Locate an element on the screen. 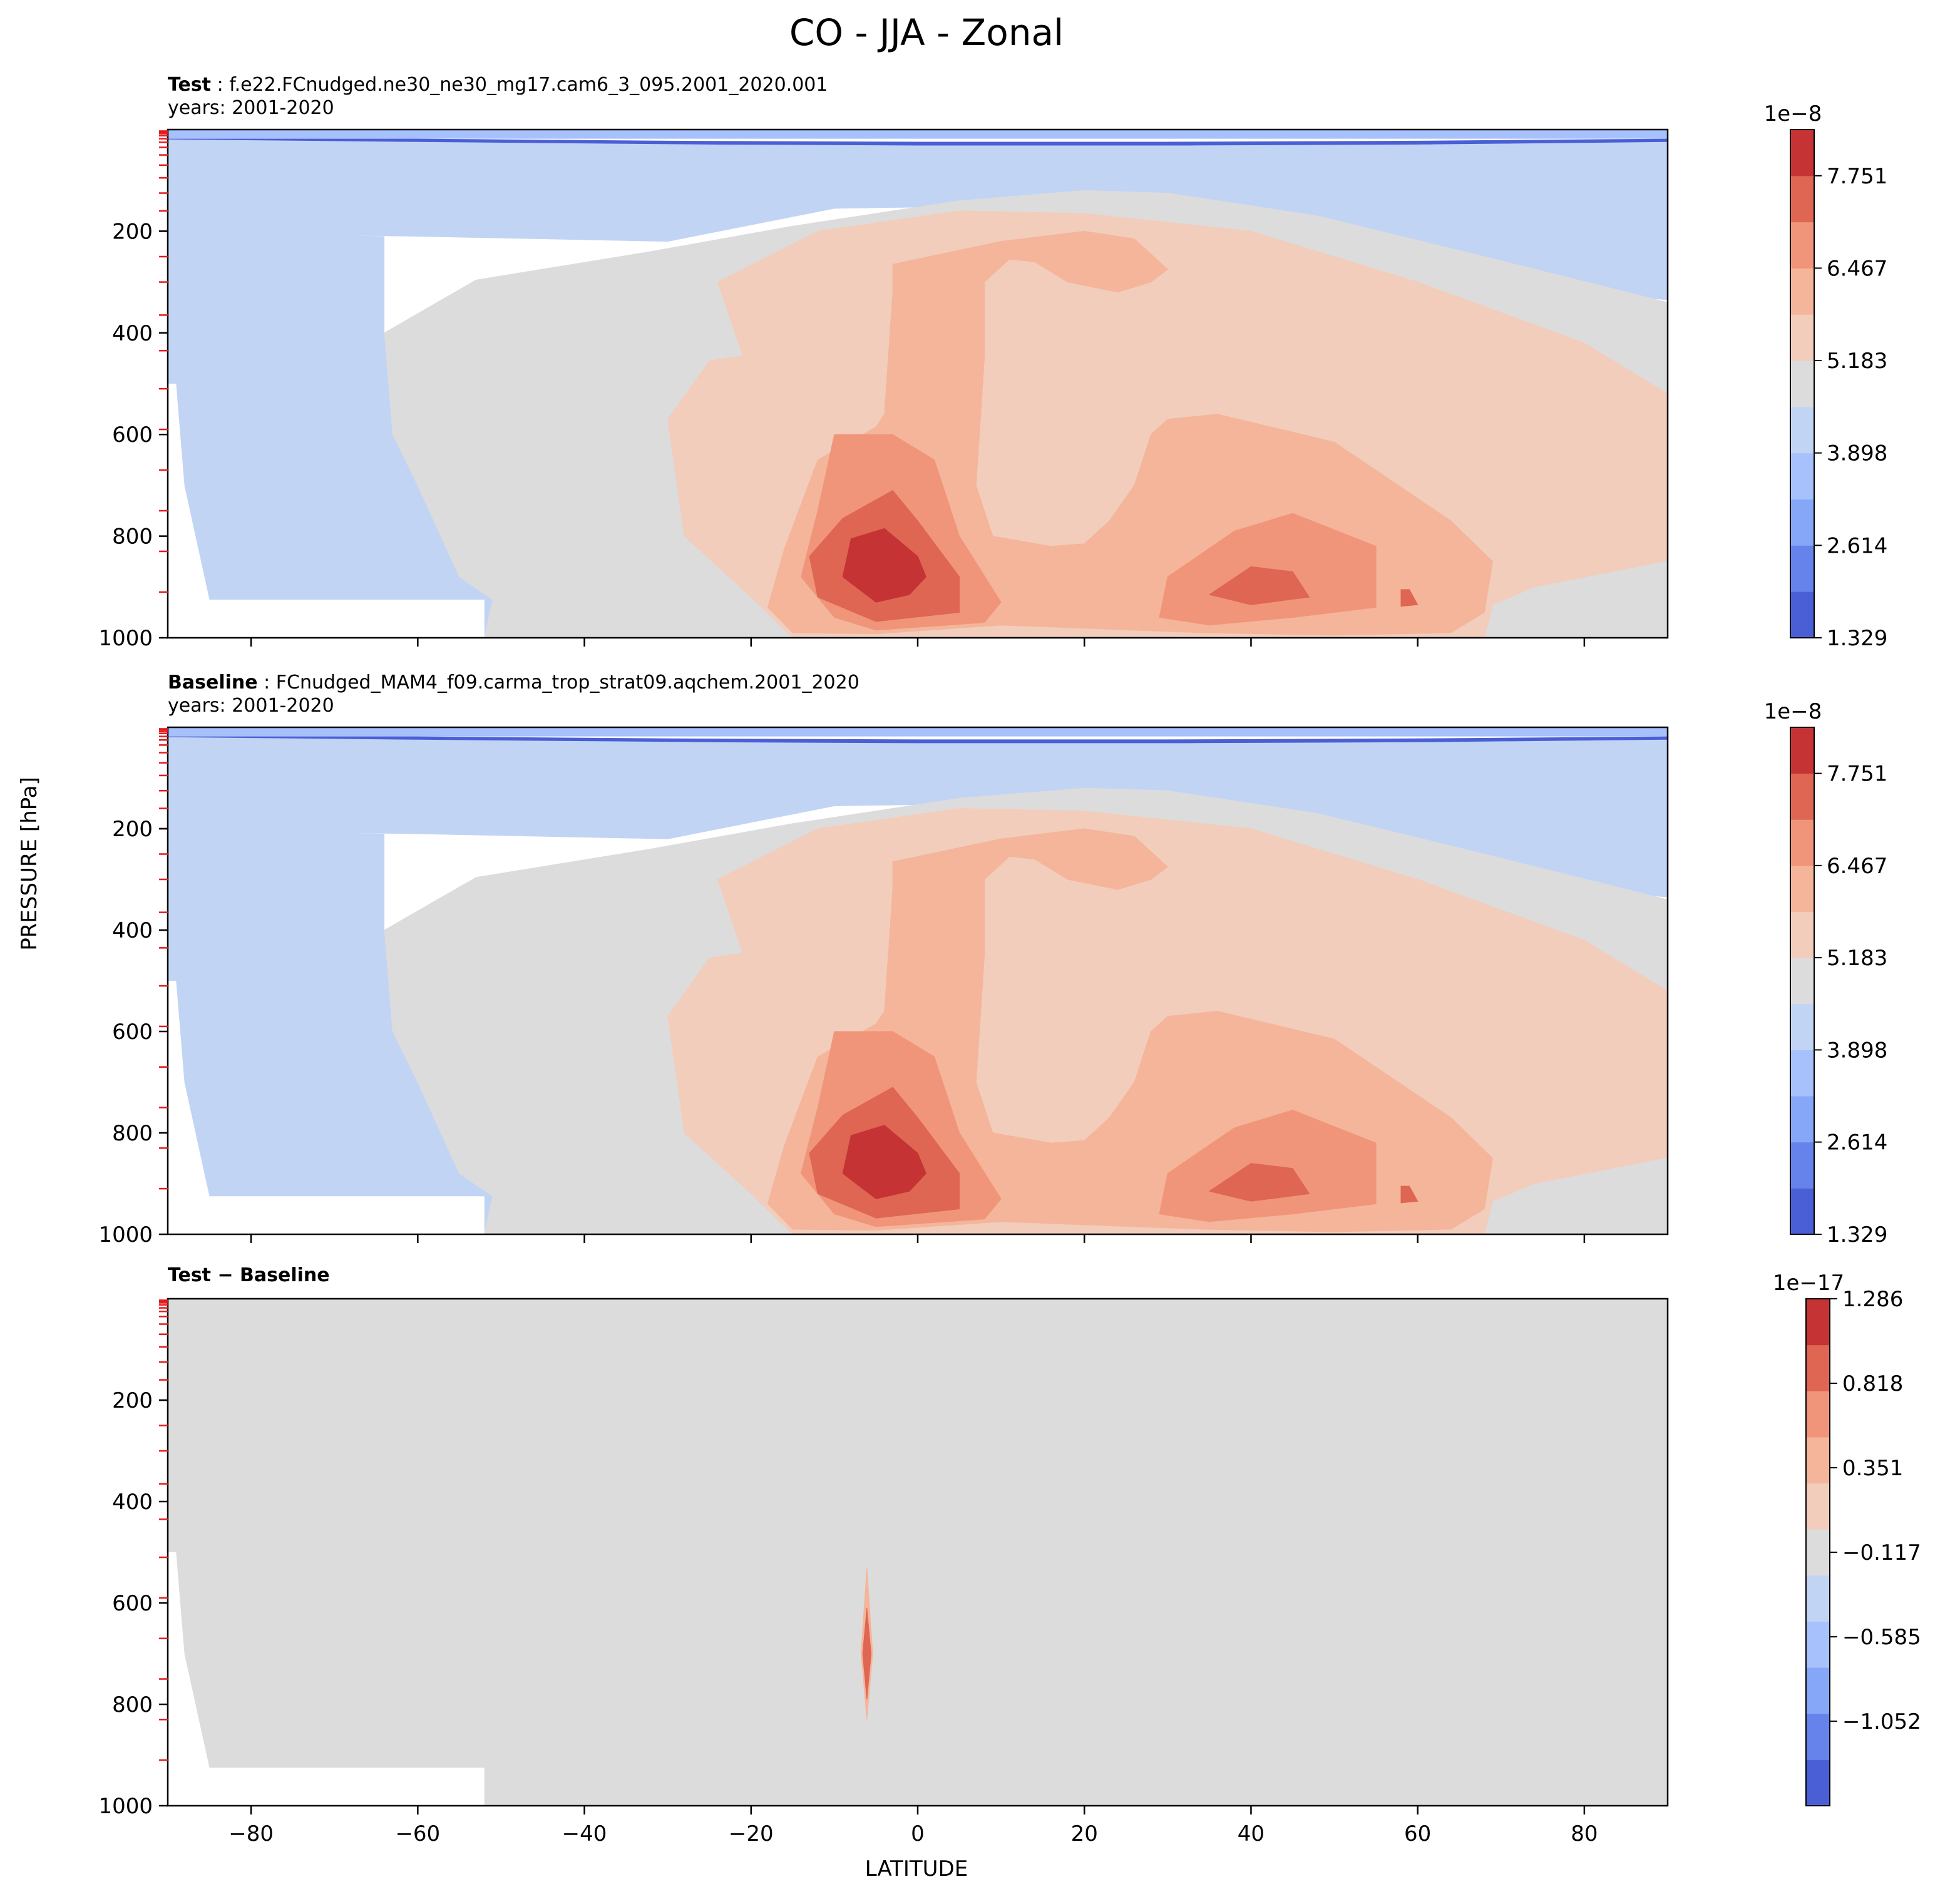 This screenshot has height=1899, width=1960. x-tick-label: −80 is located at coordinates (251, 1834).